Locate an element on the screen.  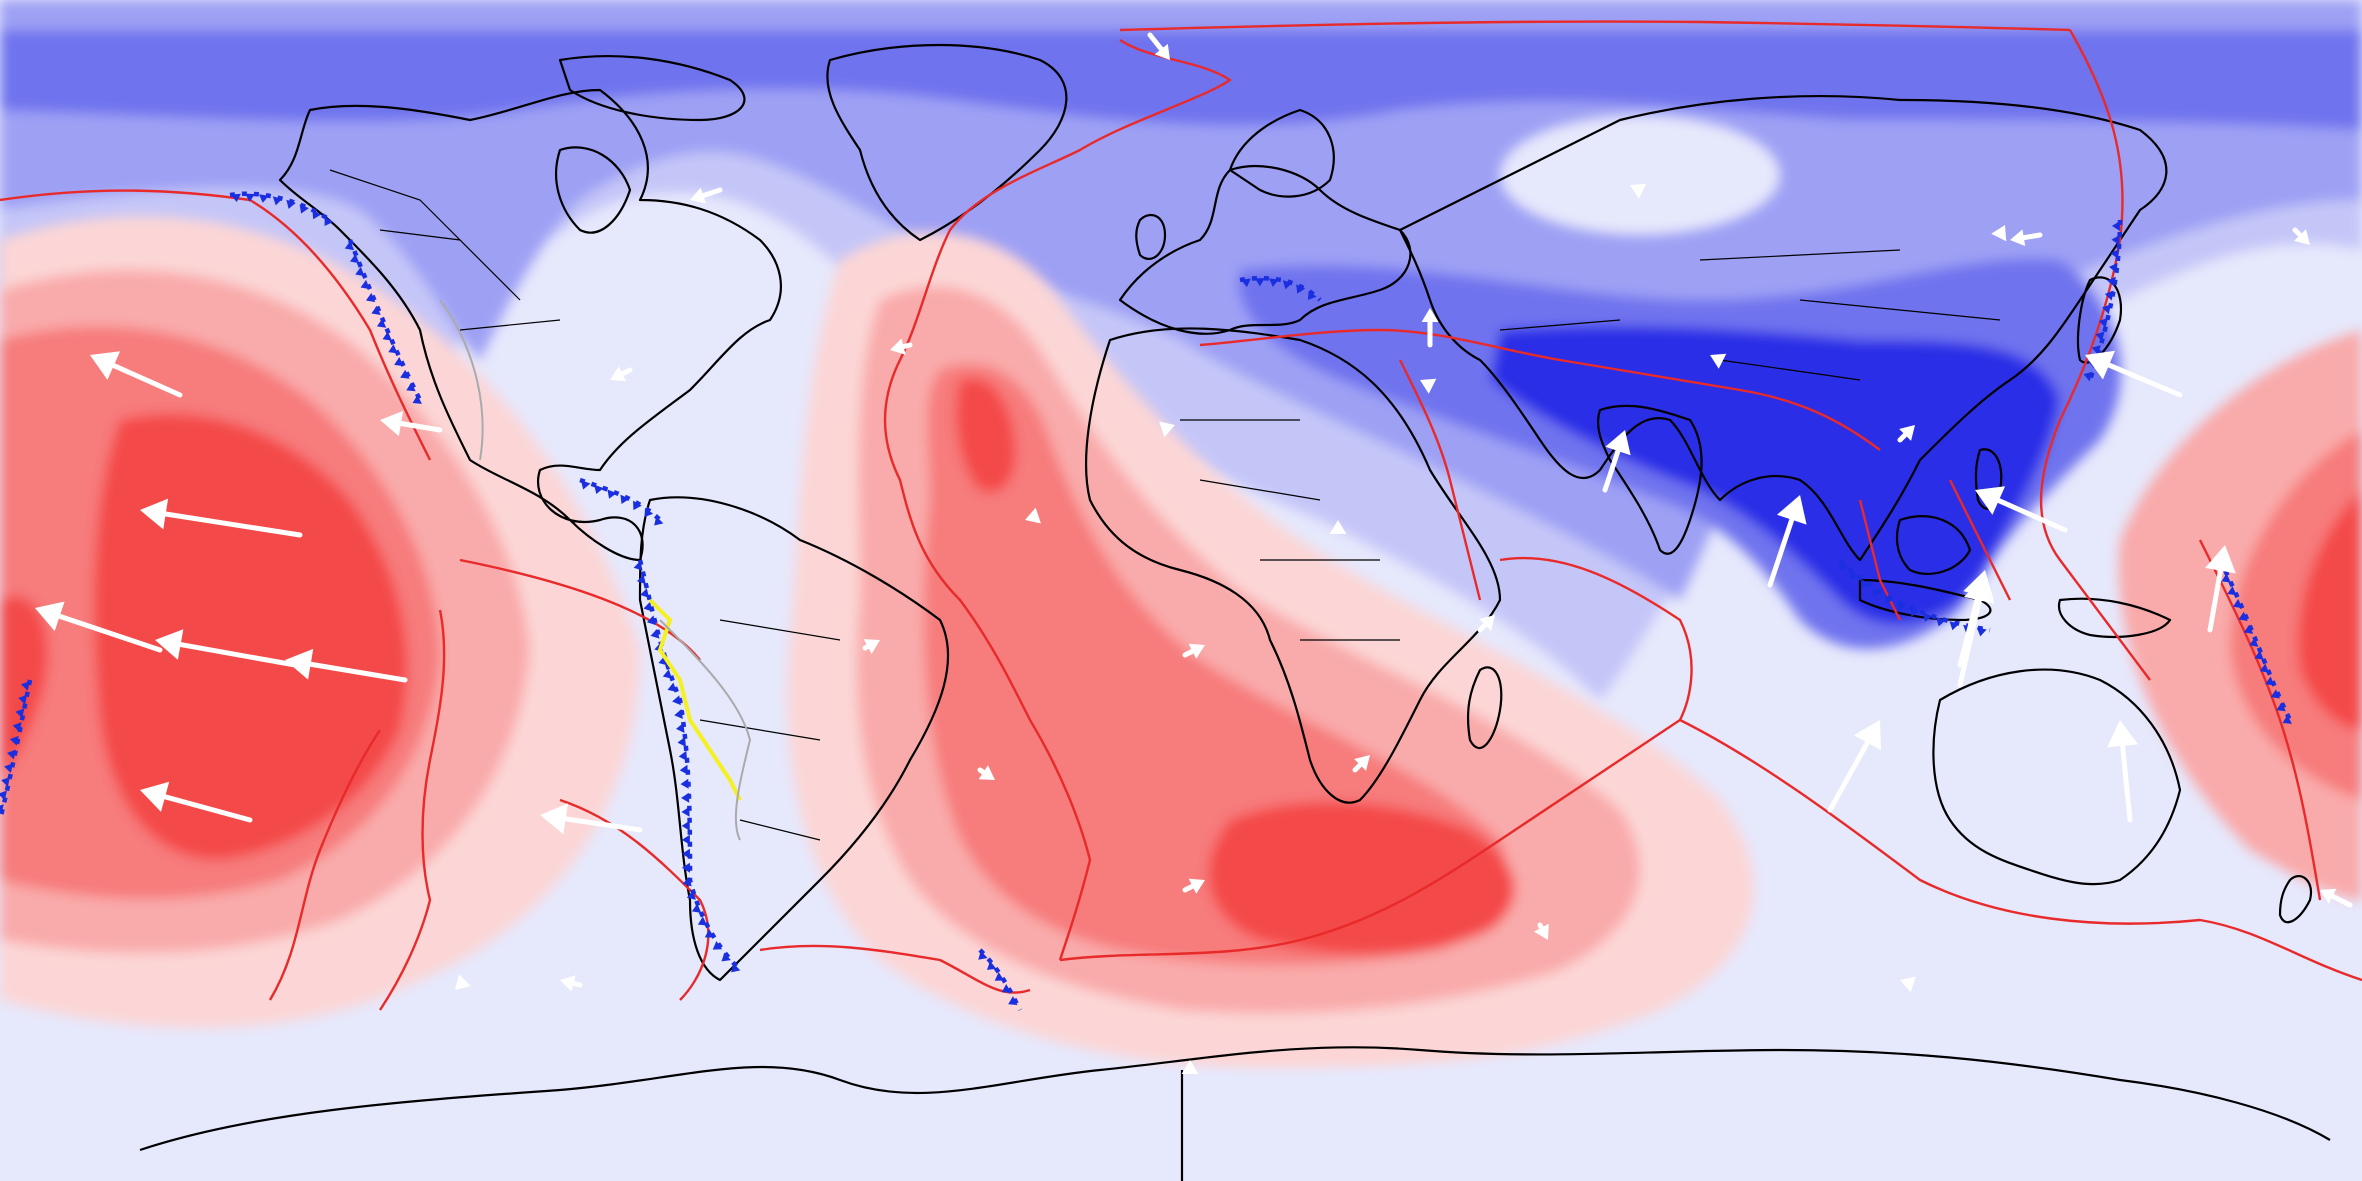
africa-coast is located at coordinates (1293, 565).